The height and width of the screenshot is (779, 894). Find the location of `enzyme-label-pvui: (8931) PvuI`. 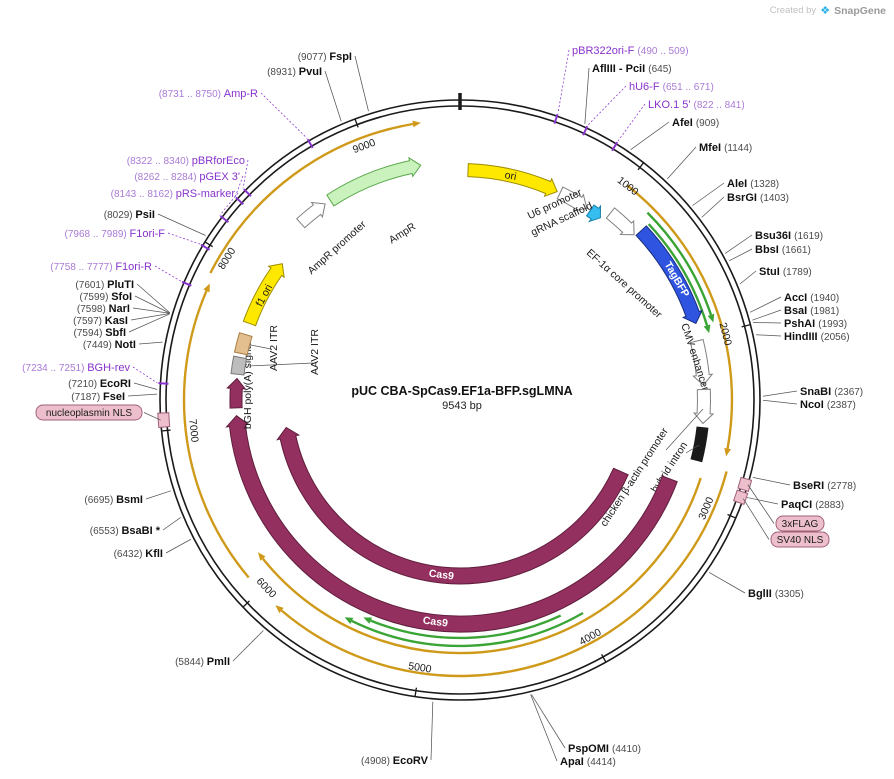

enzyme-label-pvui: (8931) PvuI is located at coordinates (294, 72).